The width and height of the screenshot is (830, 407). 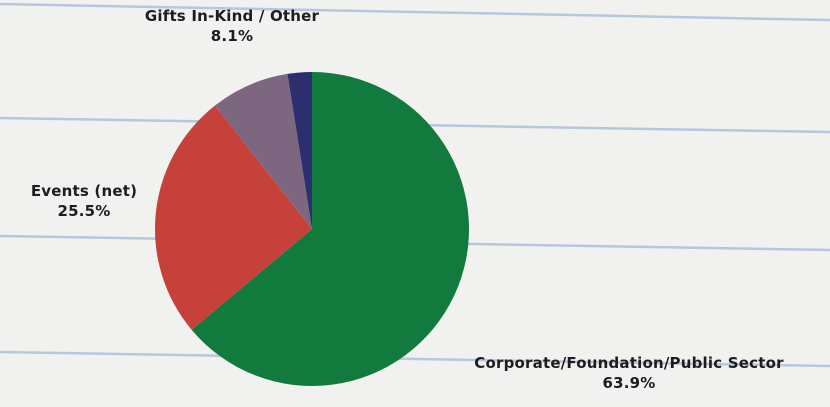 I want to click on slice-label-events: Events (net) 25.5%, so click(x=84, y=201).